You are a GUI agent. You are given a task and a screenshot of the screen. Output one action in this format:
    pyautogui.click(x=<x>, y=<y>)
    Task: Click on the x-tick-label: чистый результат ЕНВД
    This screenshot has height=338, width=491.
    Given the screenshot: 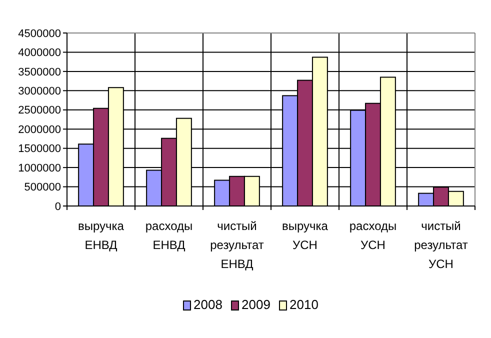 What is the action you would take?
    pyautogui.click(x=237, y=245)
    